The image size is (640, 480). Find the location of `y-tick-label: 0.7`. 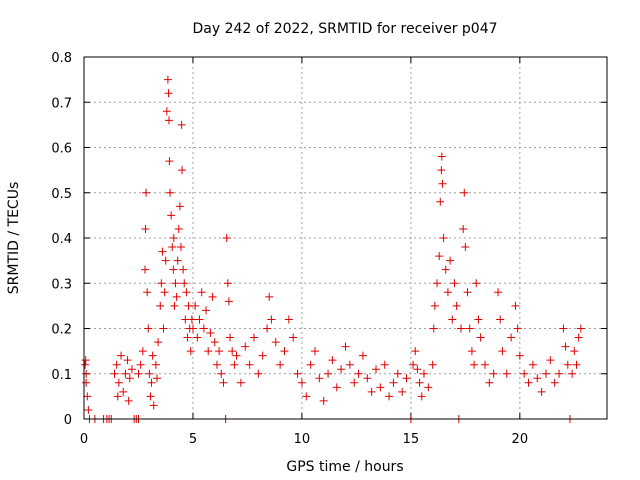

y-tick-label: 0.7 is located at coordinates (61, 103).